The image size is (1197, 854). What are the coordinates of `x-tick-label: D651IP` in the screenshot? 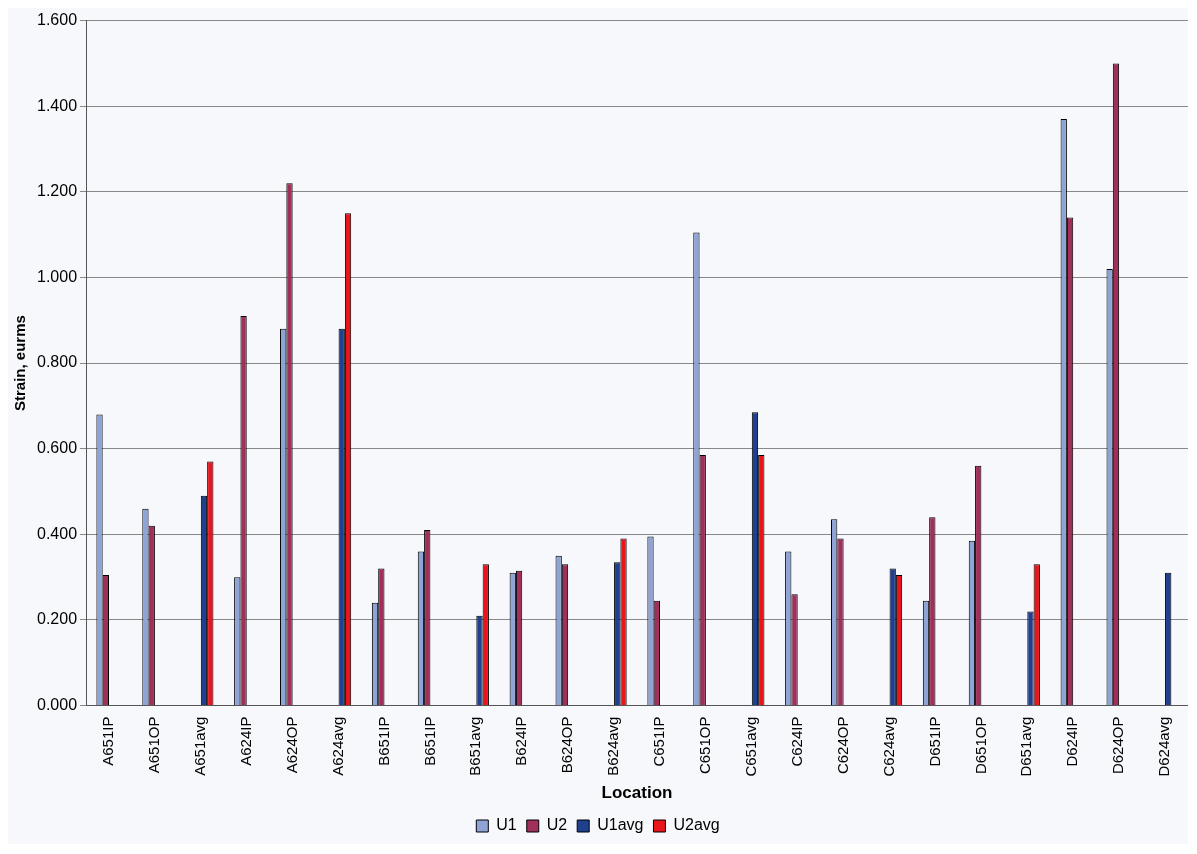 It's located at (934, 741).